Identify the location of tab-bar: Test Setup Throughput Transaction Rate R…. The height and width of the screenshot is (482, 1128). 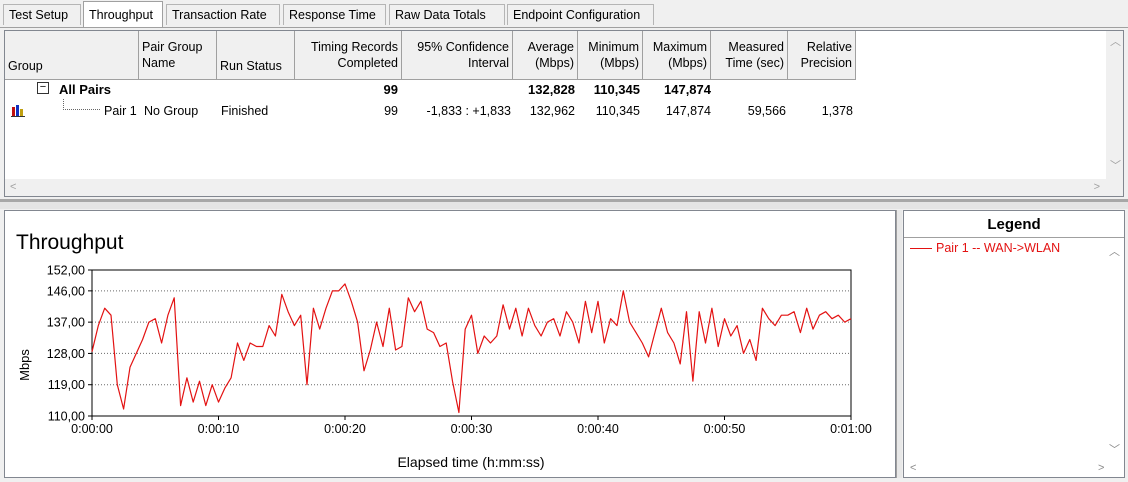
(564, 14).